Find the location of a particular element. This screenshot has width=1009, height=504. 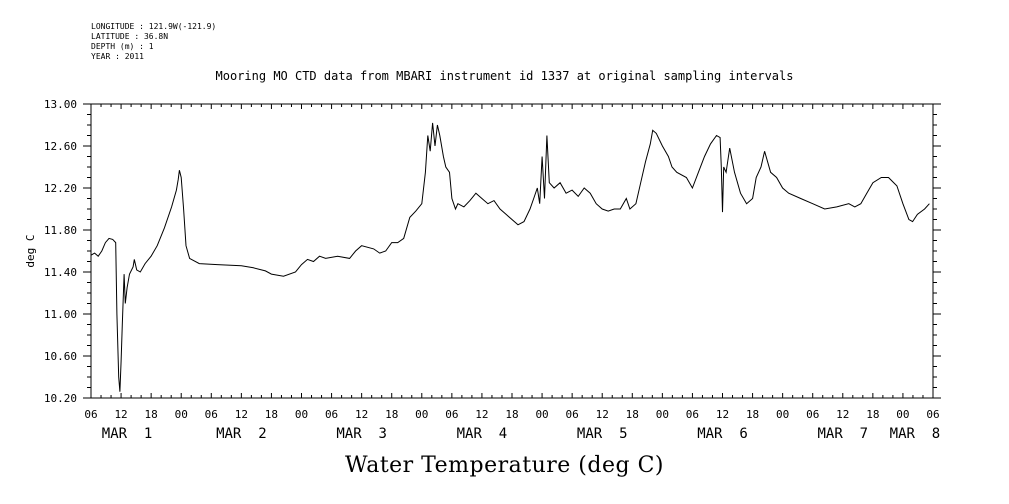

x-day-label: MAR 4 is located at coordinates (482, 434).